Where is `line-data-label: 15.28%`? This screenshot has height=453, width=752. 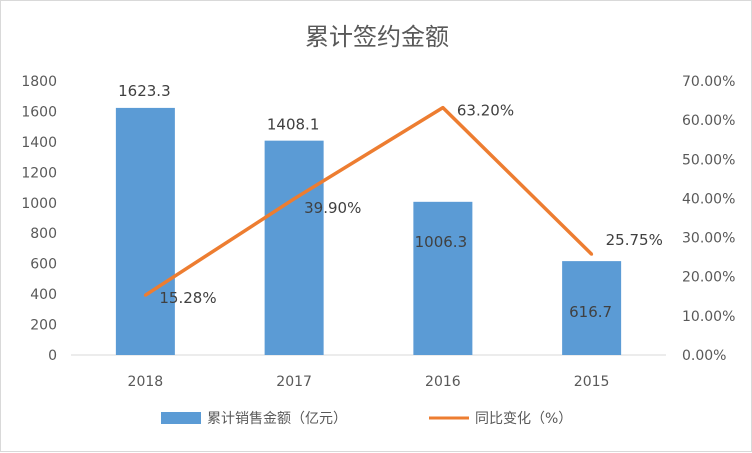
line-data-label: 15.28% is located at coordinates (187, 298).